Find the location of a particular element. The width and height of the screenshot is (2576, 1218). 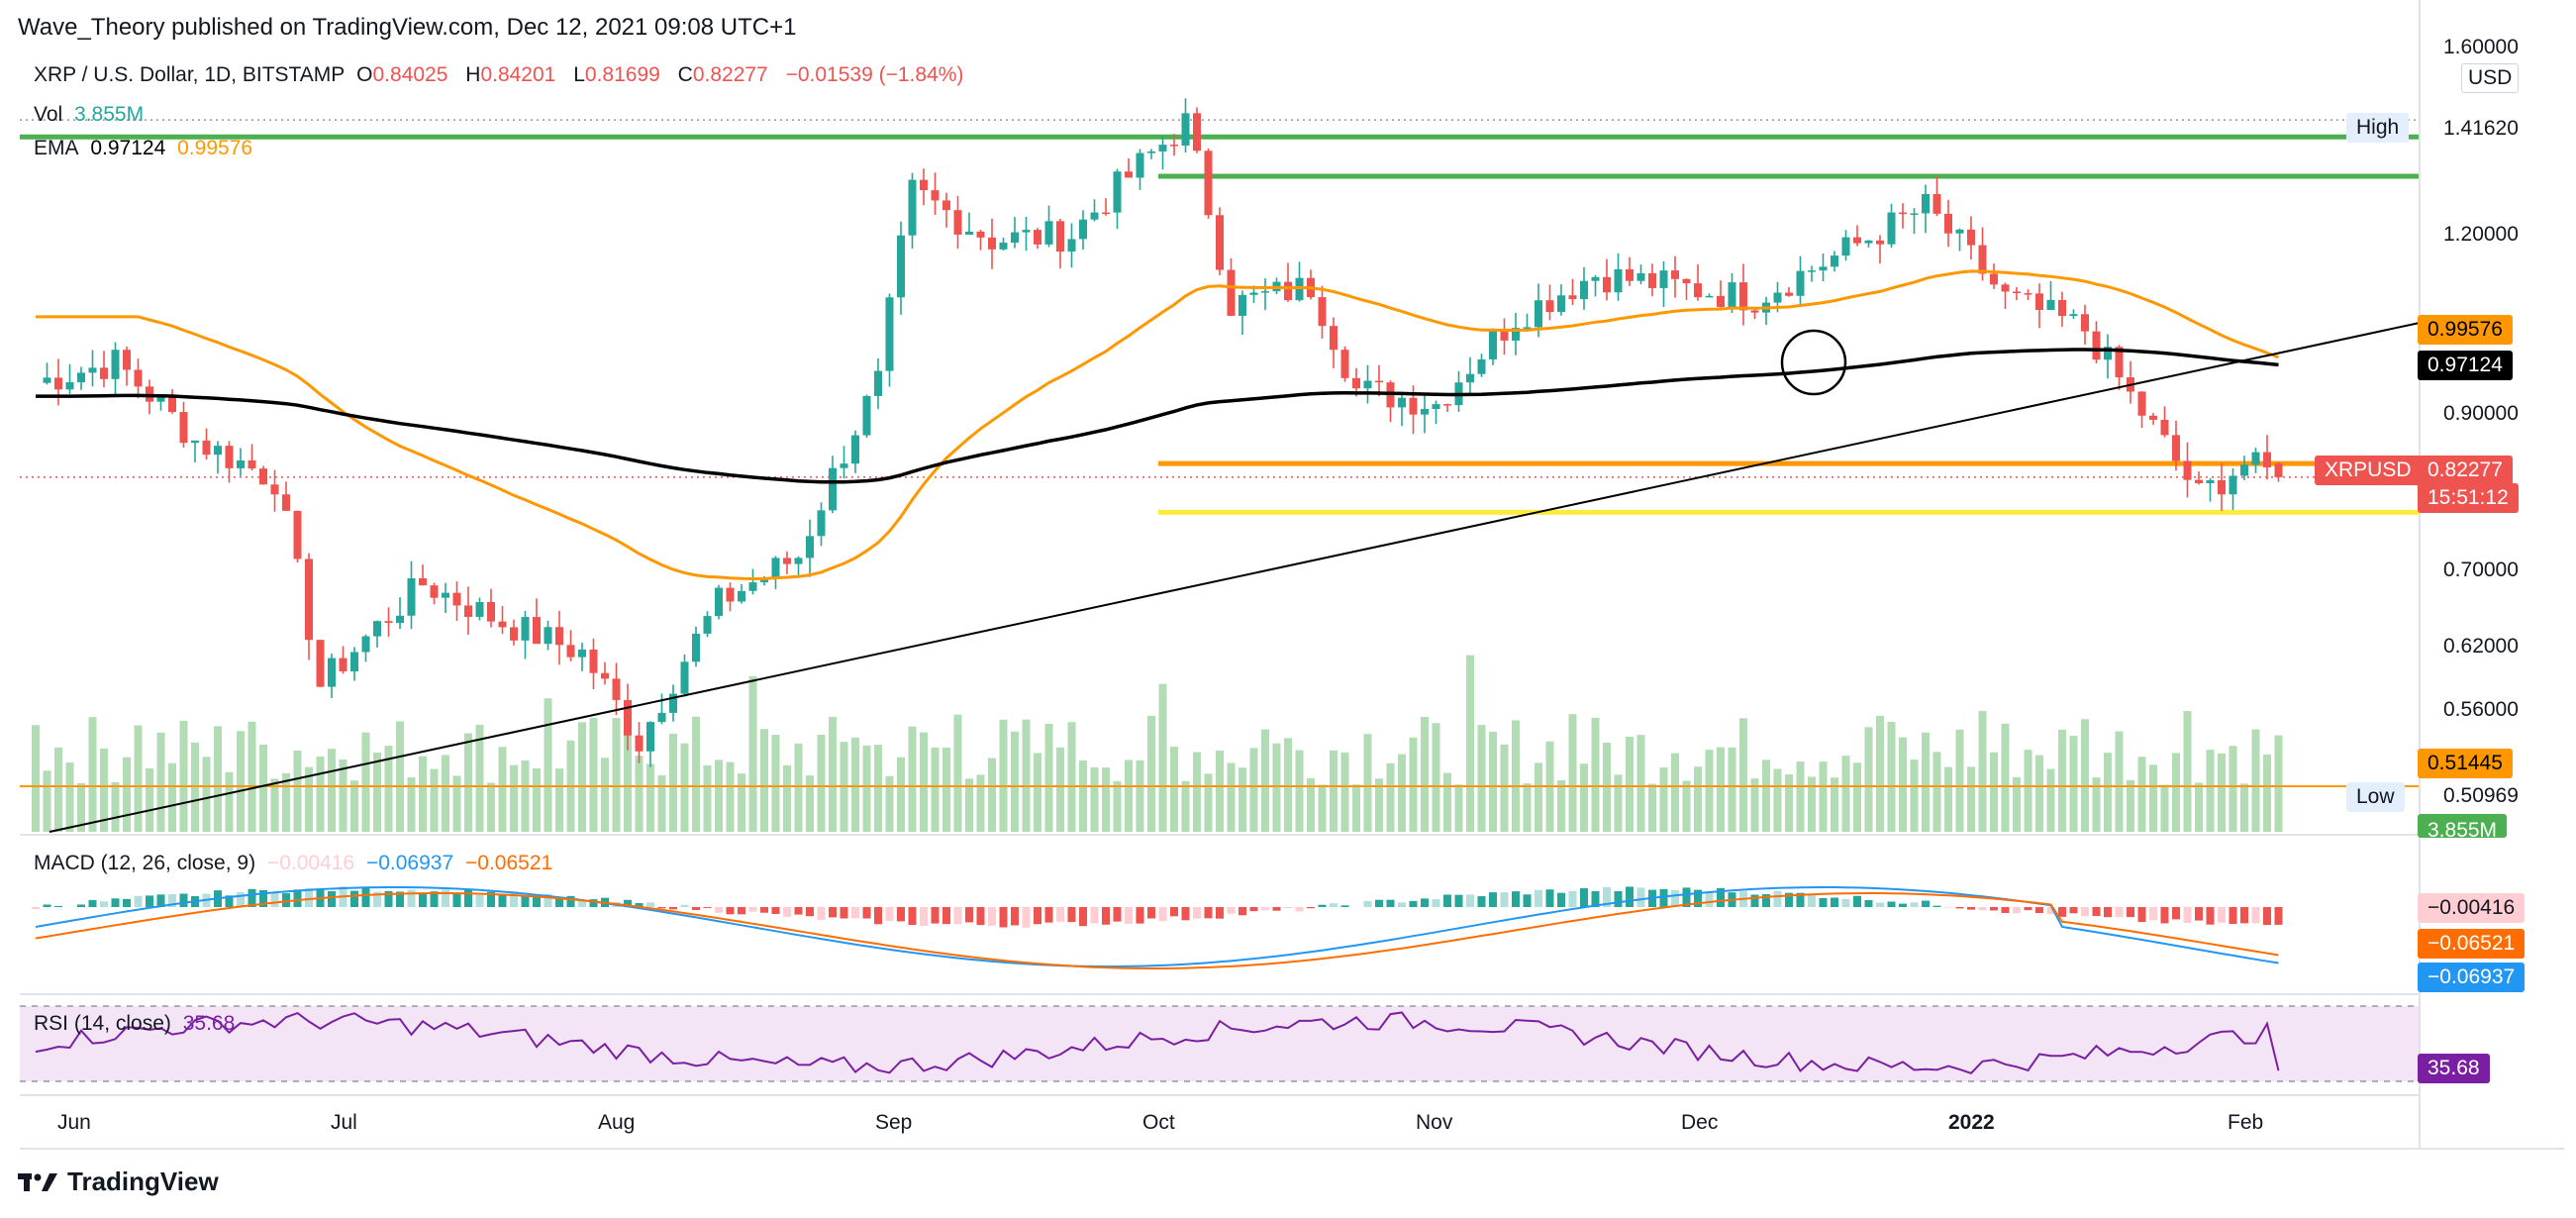

high-value-label: 1.41620 is located at coordinates (2481, 128).